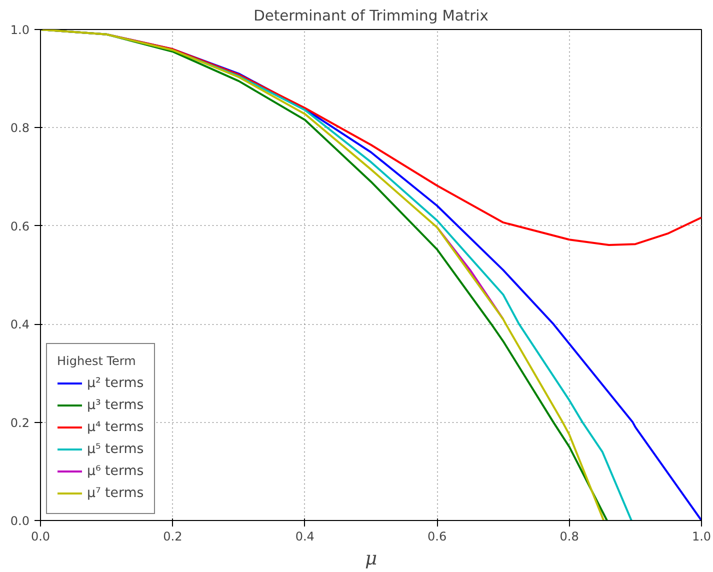 This screenshot has width=713, height=572. What do you see at coordinates (20, 226) in the screenshot?
I see `y-tick-label: 0.6` at bounding box center [20, 226].